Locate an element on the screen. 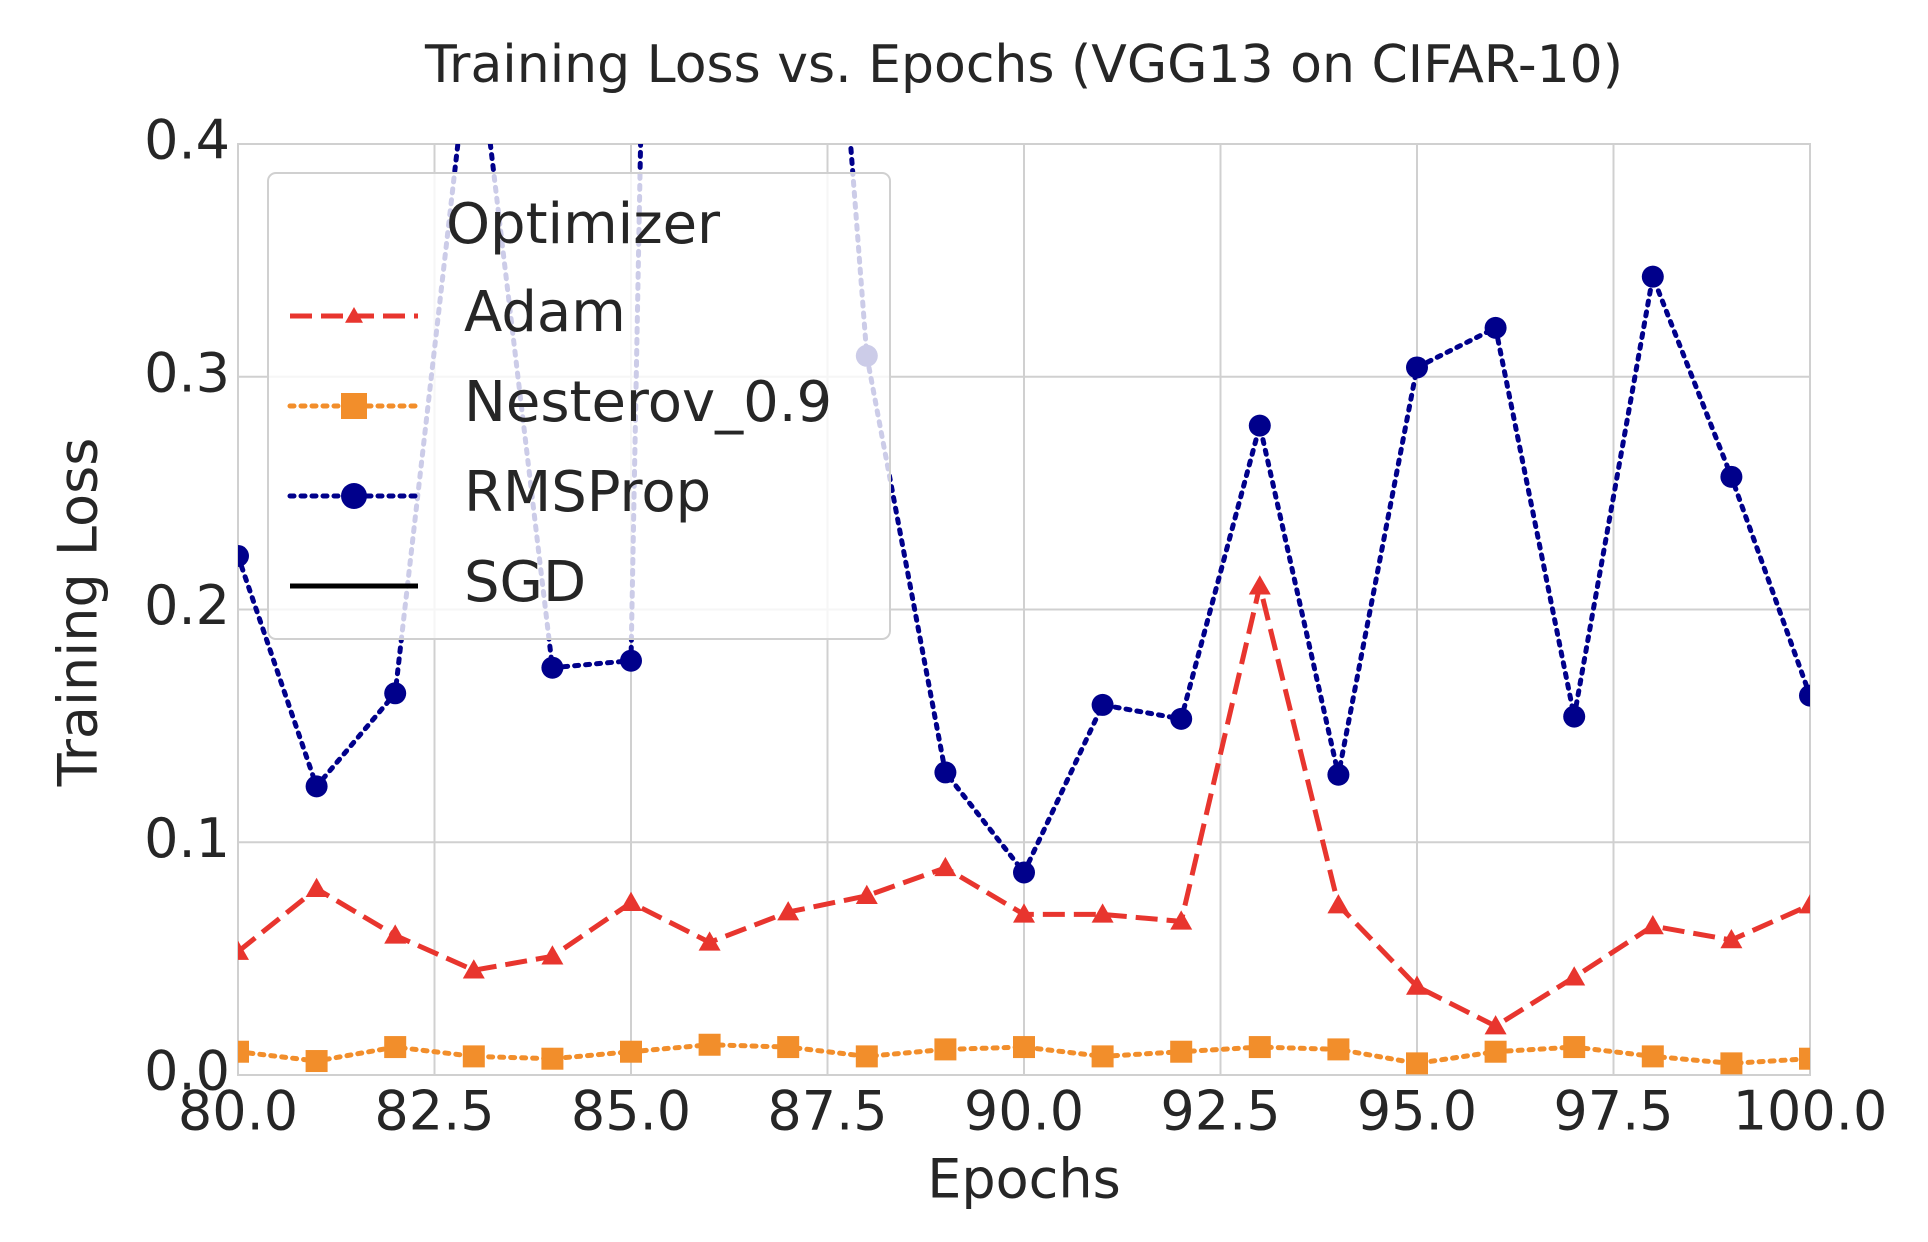 The width and height of the screenshot is (1928, 1242). x-tick-label: 92.5 is located at coordinates (1220, 1111).